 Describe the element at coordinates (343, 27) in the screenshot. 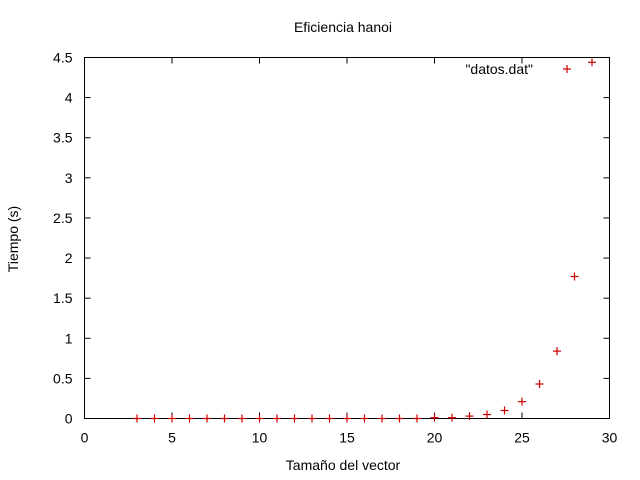

I see `chart-title: Eficiencia hanoi` at that location.